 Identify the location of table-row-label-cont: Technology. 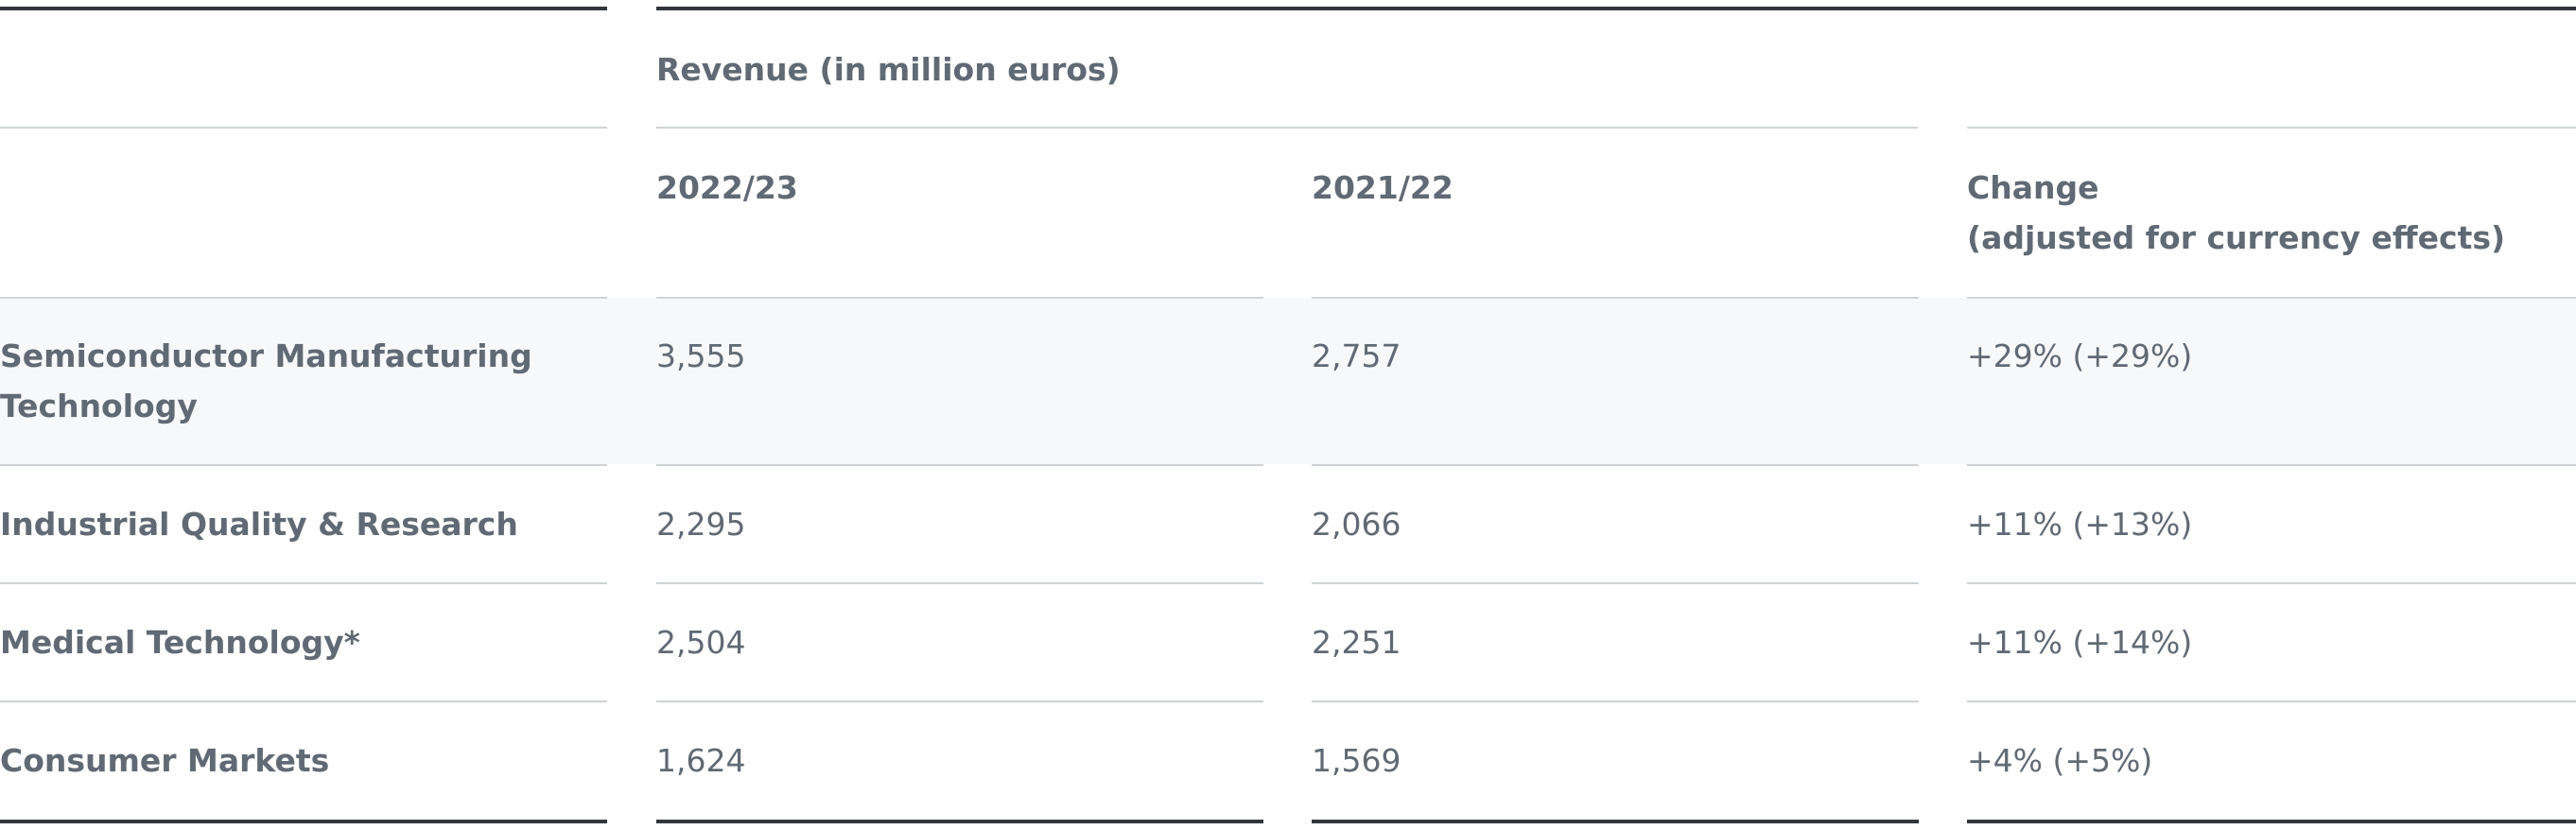
(99, 406).